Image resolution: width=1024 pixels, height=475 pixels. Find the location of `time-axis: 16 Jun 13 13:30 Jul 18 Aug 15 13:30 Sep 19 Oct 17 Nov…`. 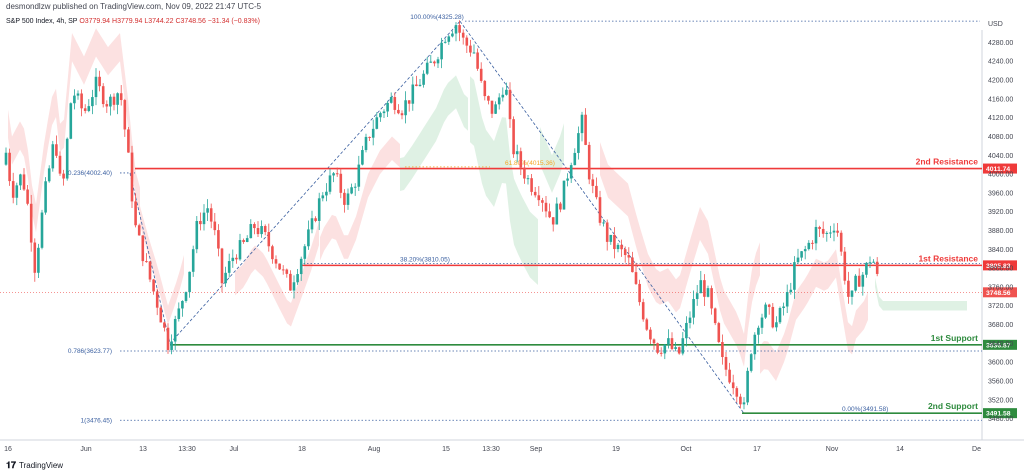

time-axis: 16 Jun 13 13:30 Jul 18 Aug 15 13:30 Sep 19 Oct 17 Nov… is located at coordinates (492, 449).